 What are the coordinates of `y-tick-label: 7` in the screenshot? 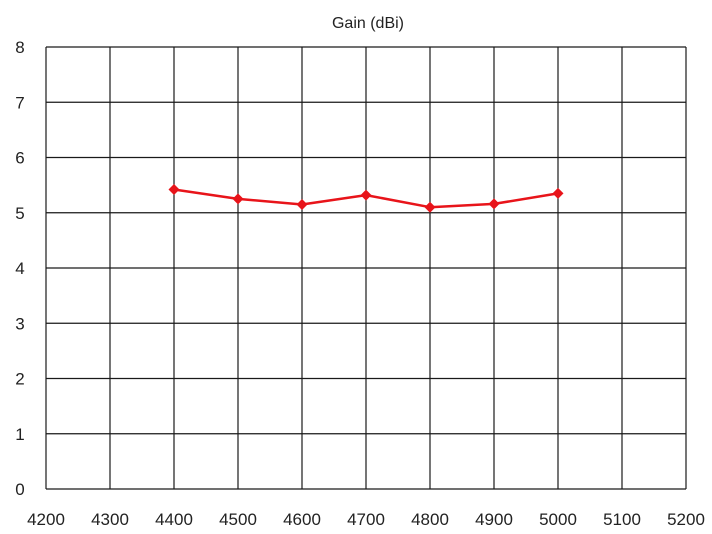 It's located at (19, 102).